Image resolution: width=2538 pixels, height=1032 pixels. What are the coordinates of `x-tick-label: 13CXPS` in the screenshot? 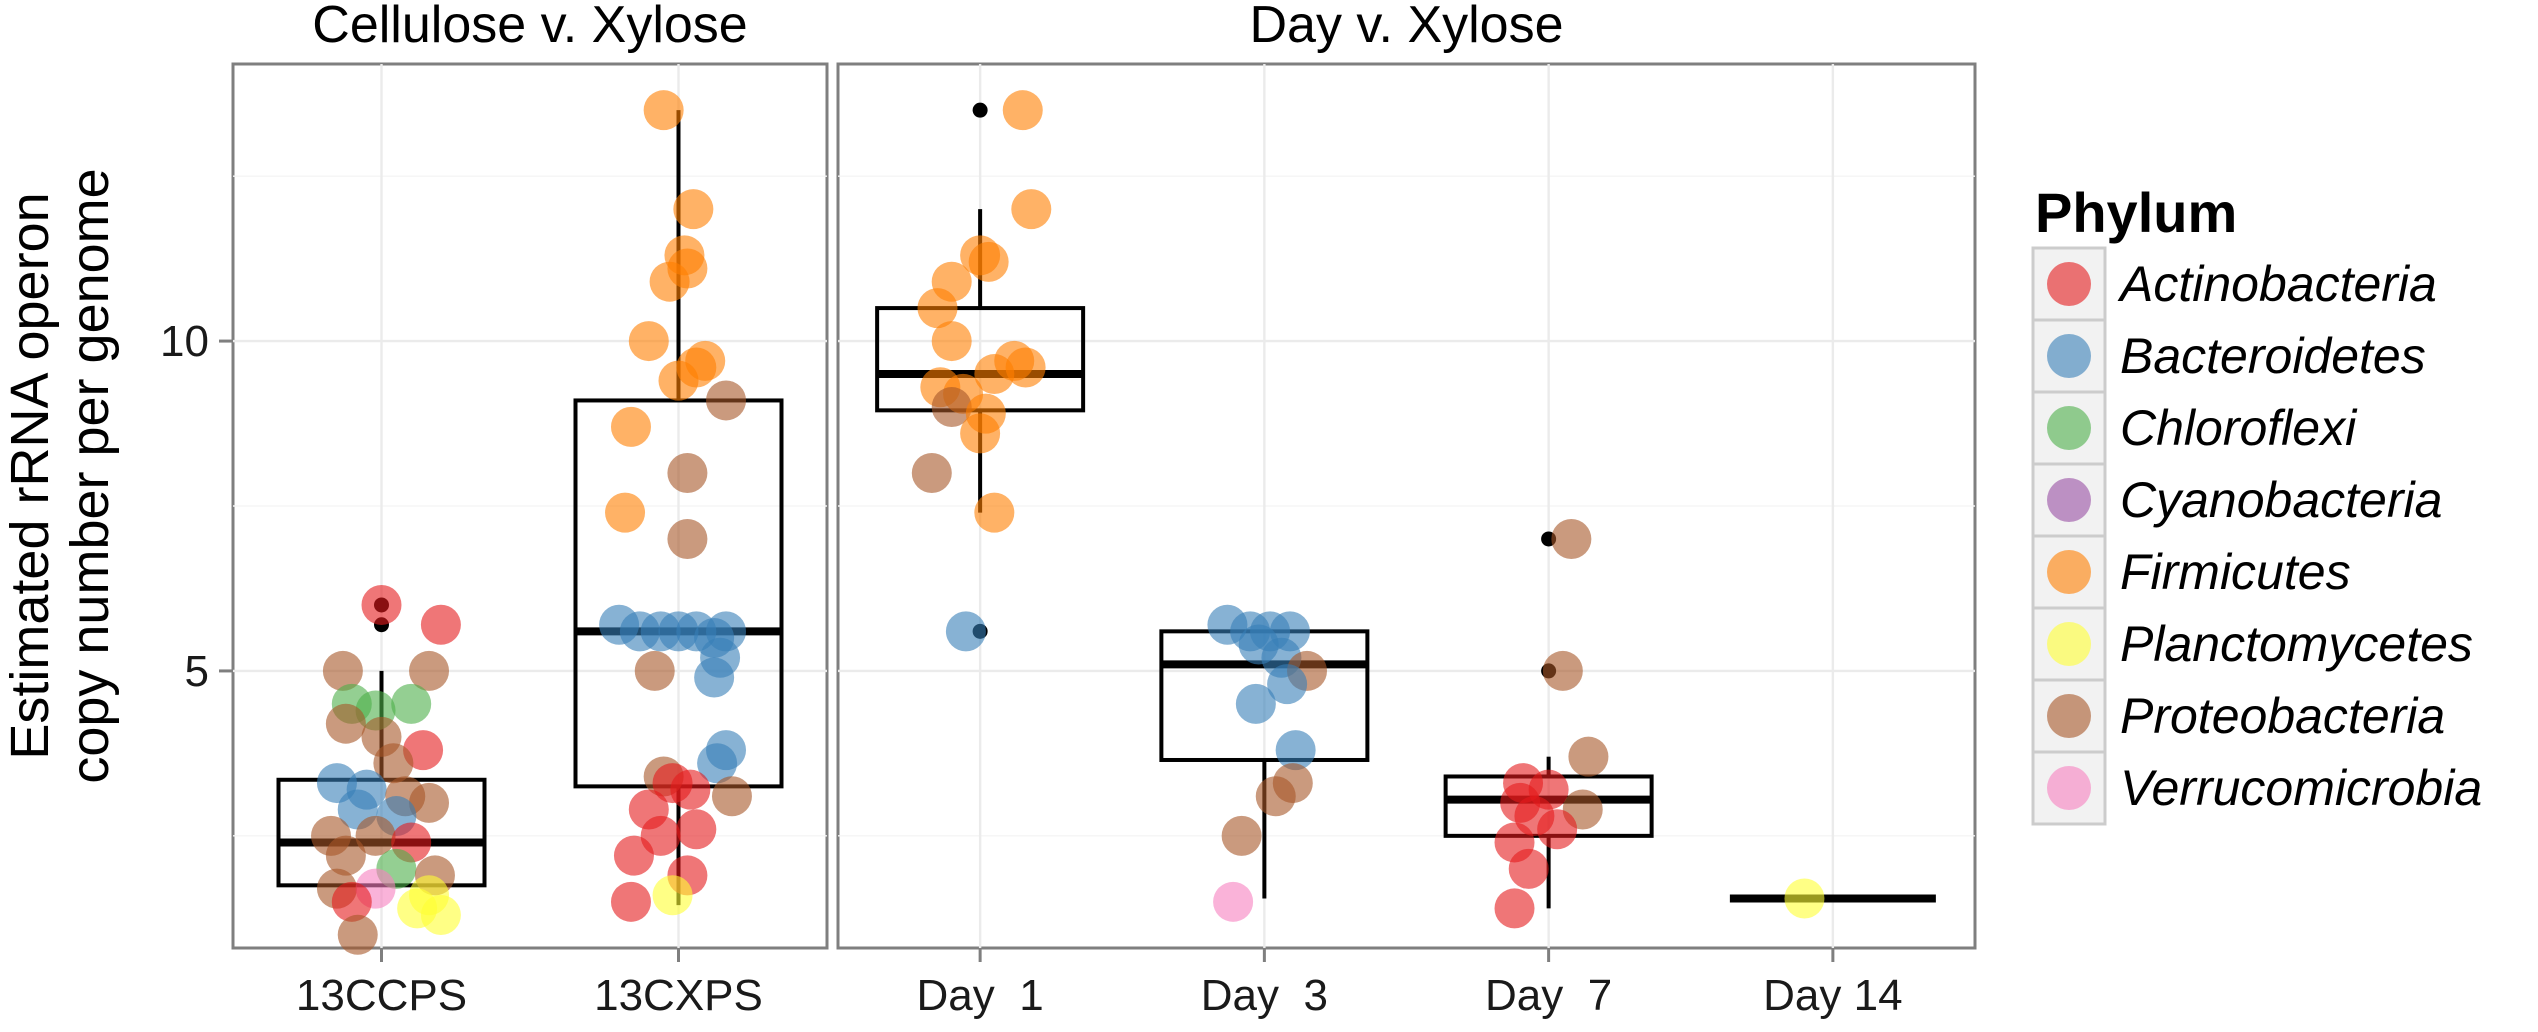 It's located at (678, 995).